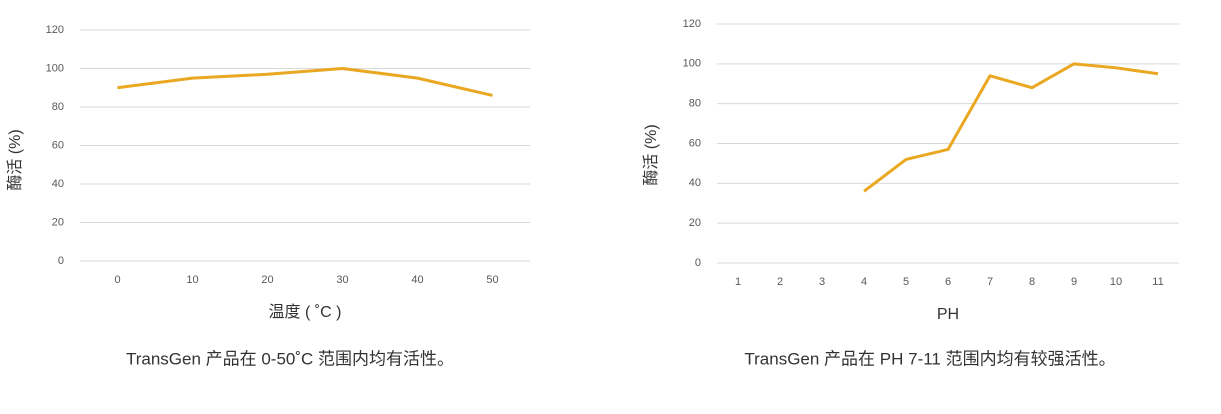 This screenshot has width=1221, height=414. What do you see at coordinates (492, 280) in the screenshot?
I see `x-tick-label: 50` at bounding box center [492, 280].